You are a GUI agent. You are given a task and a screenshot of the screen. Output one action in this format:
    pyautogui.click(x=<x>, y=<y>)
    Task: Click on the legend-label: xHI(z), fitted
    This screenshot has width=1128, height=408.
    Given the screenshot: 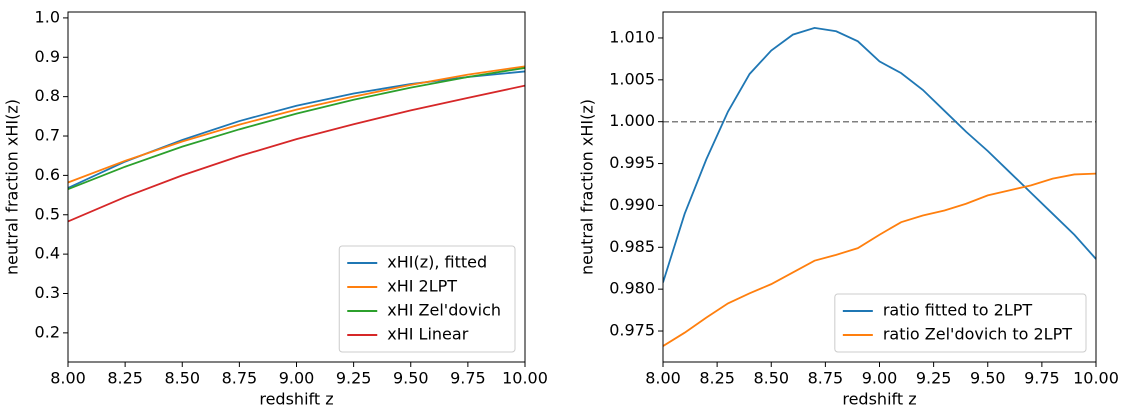 What is the action you would take?
    pyautogui.click(x=437, y=262)
    